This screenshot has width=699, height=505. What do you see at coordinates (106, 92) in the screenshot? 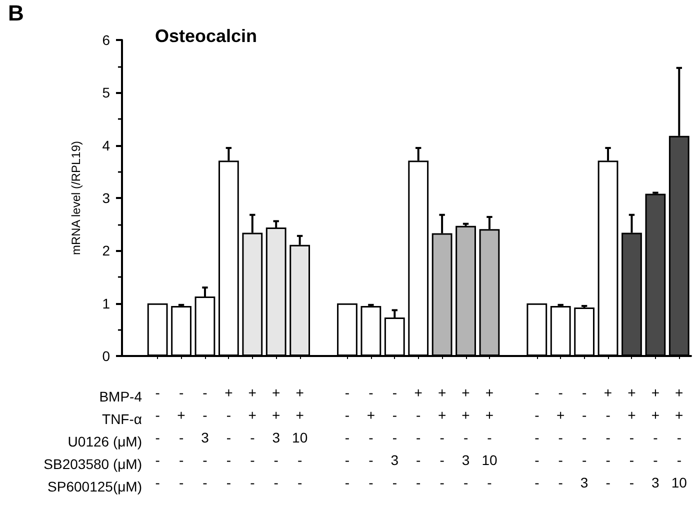
I see `y-tick-label: 5` at bounding box center [106, 92].